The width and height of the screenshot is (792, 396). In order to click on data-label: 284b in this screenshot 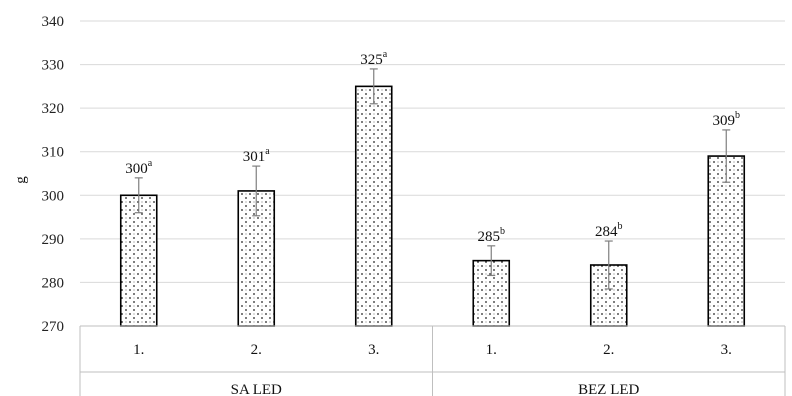, I will do `click(609, 230)`.